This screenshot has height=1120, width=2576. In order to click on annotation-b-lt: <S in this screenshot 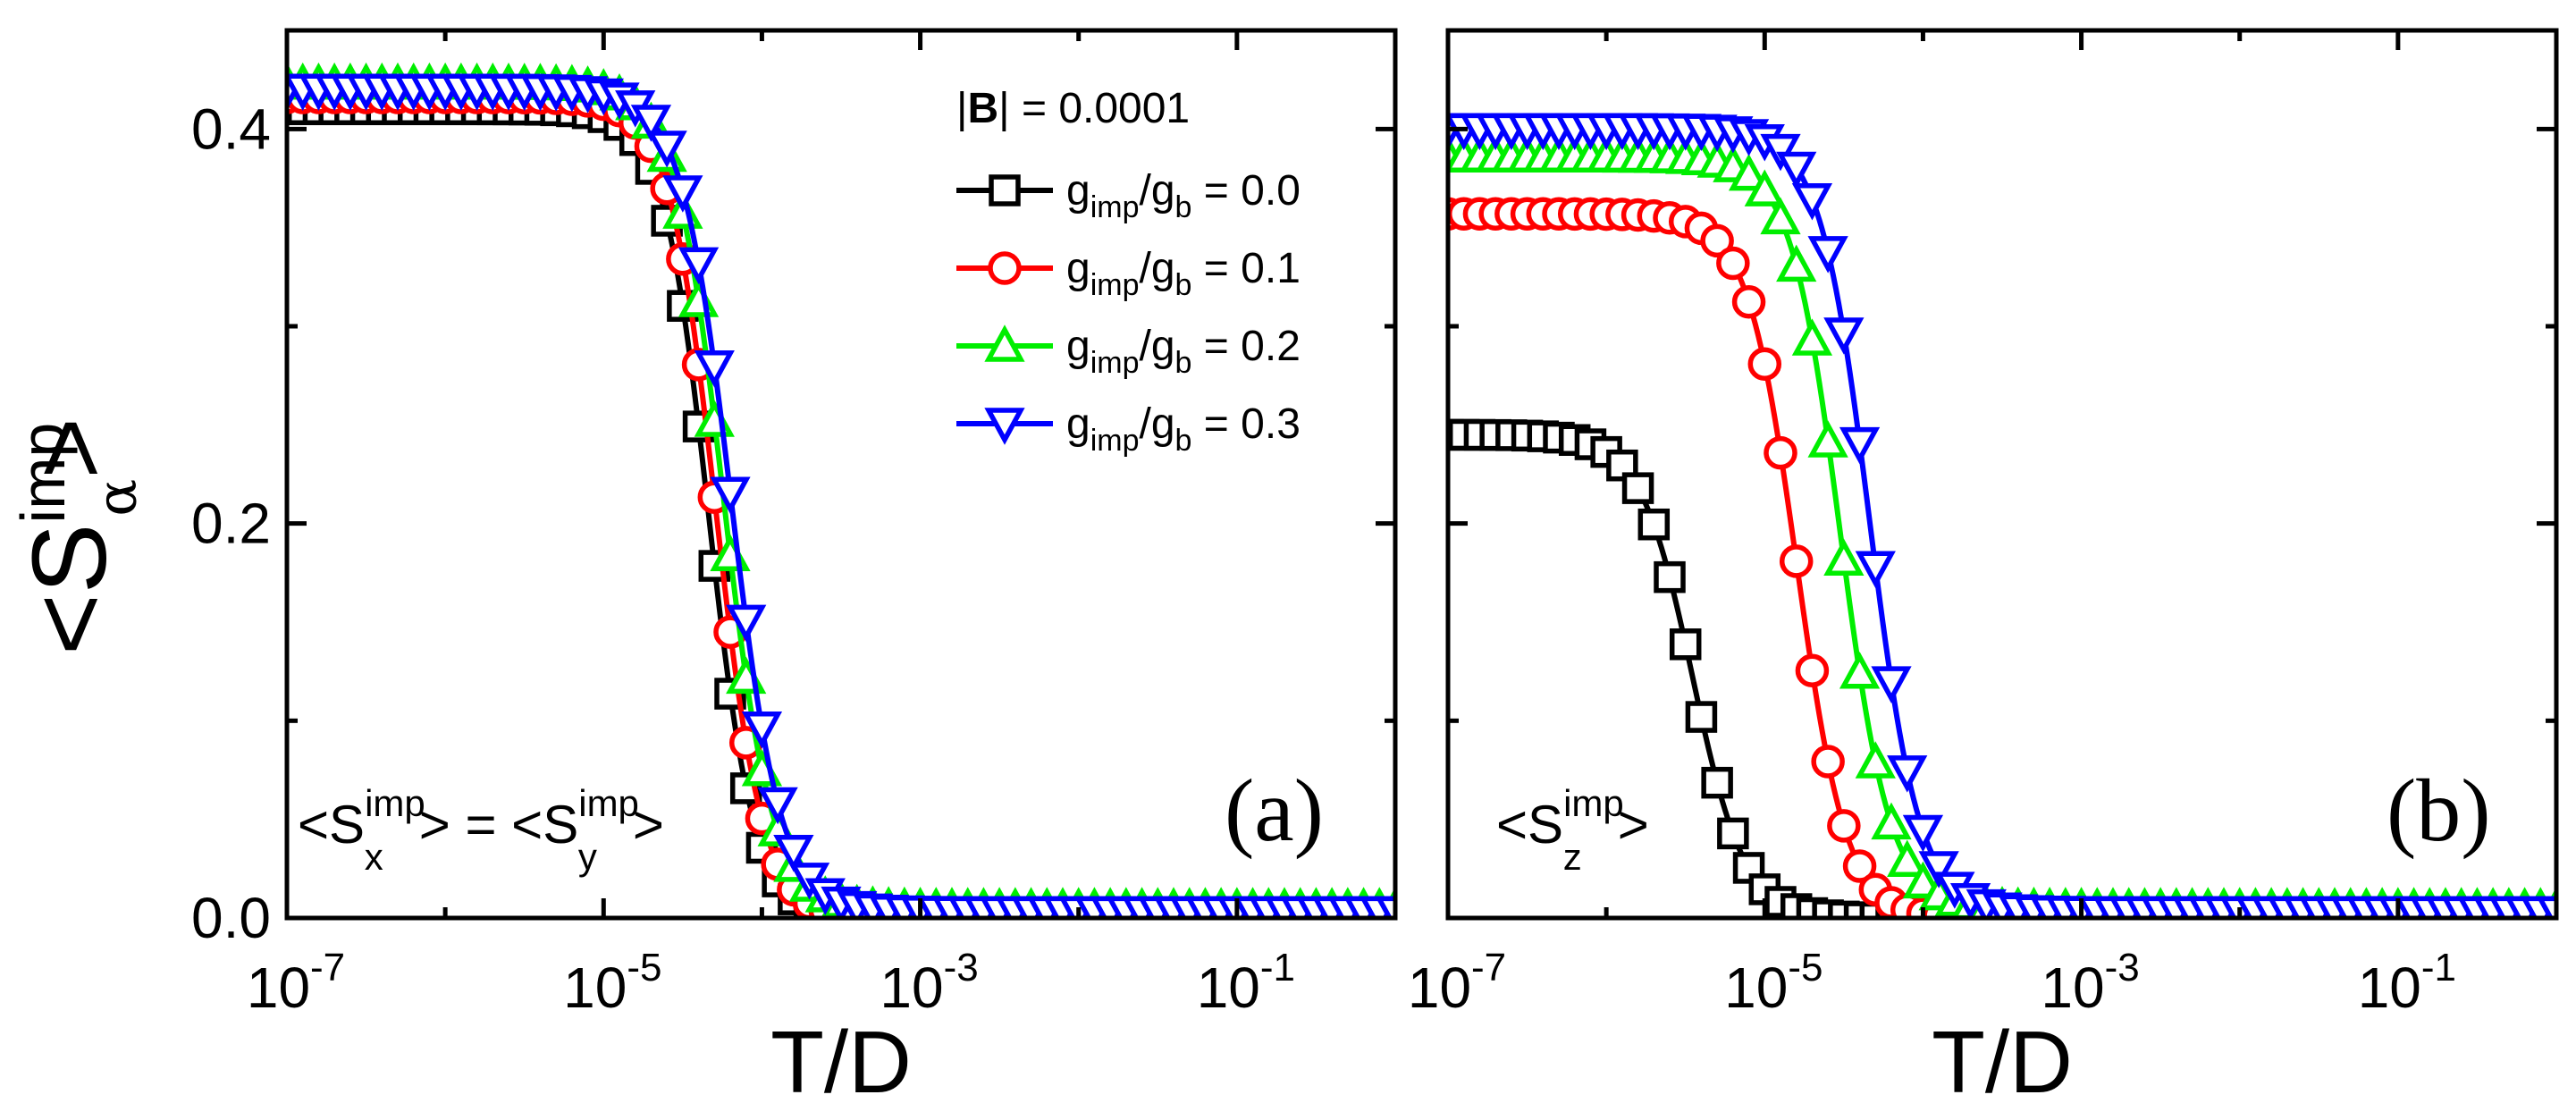, I will do `click(1530, 825)`.